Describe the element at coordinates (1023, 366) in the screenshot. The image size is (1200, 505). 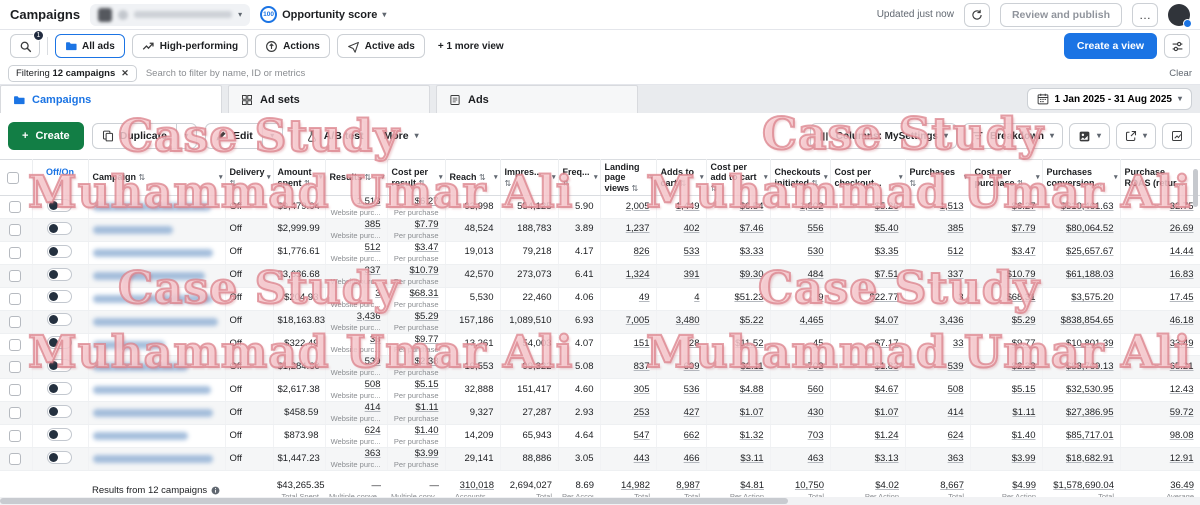
I see `cell-value: $2.38` at that location.